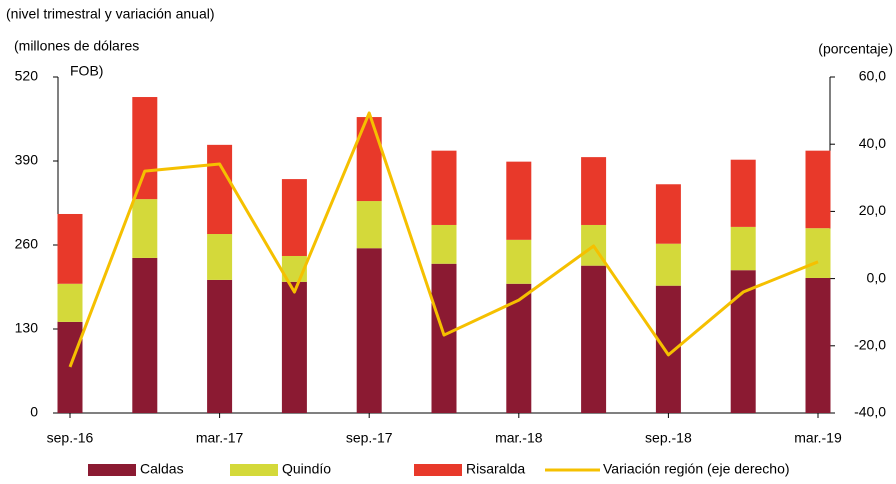 The height and width of the screenshot is (484, 896). What do you see at coordinates (369, 438) in the screenshot?
I see `x-tick-label: sep.-17` at bounding box center [369, 438].